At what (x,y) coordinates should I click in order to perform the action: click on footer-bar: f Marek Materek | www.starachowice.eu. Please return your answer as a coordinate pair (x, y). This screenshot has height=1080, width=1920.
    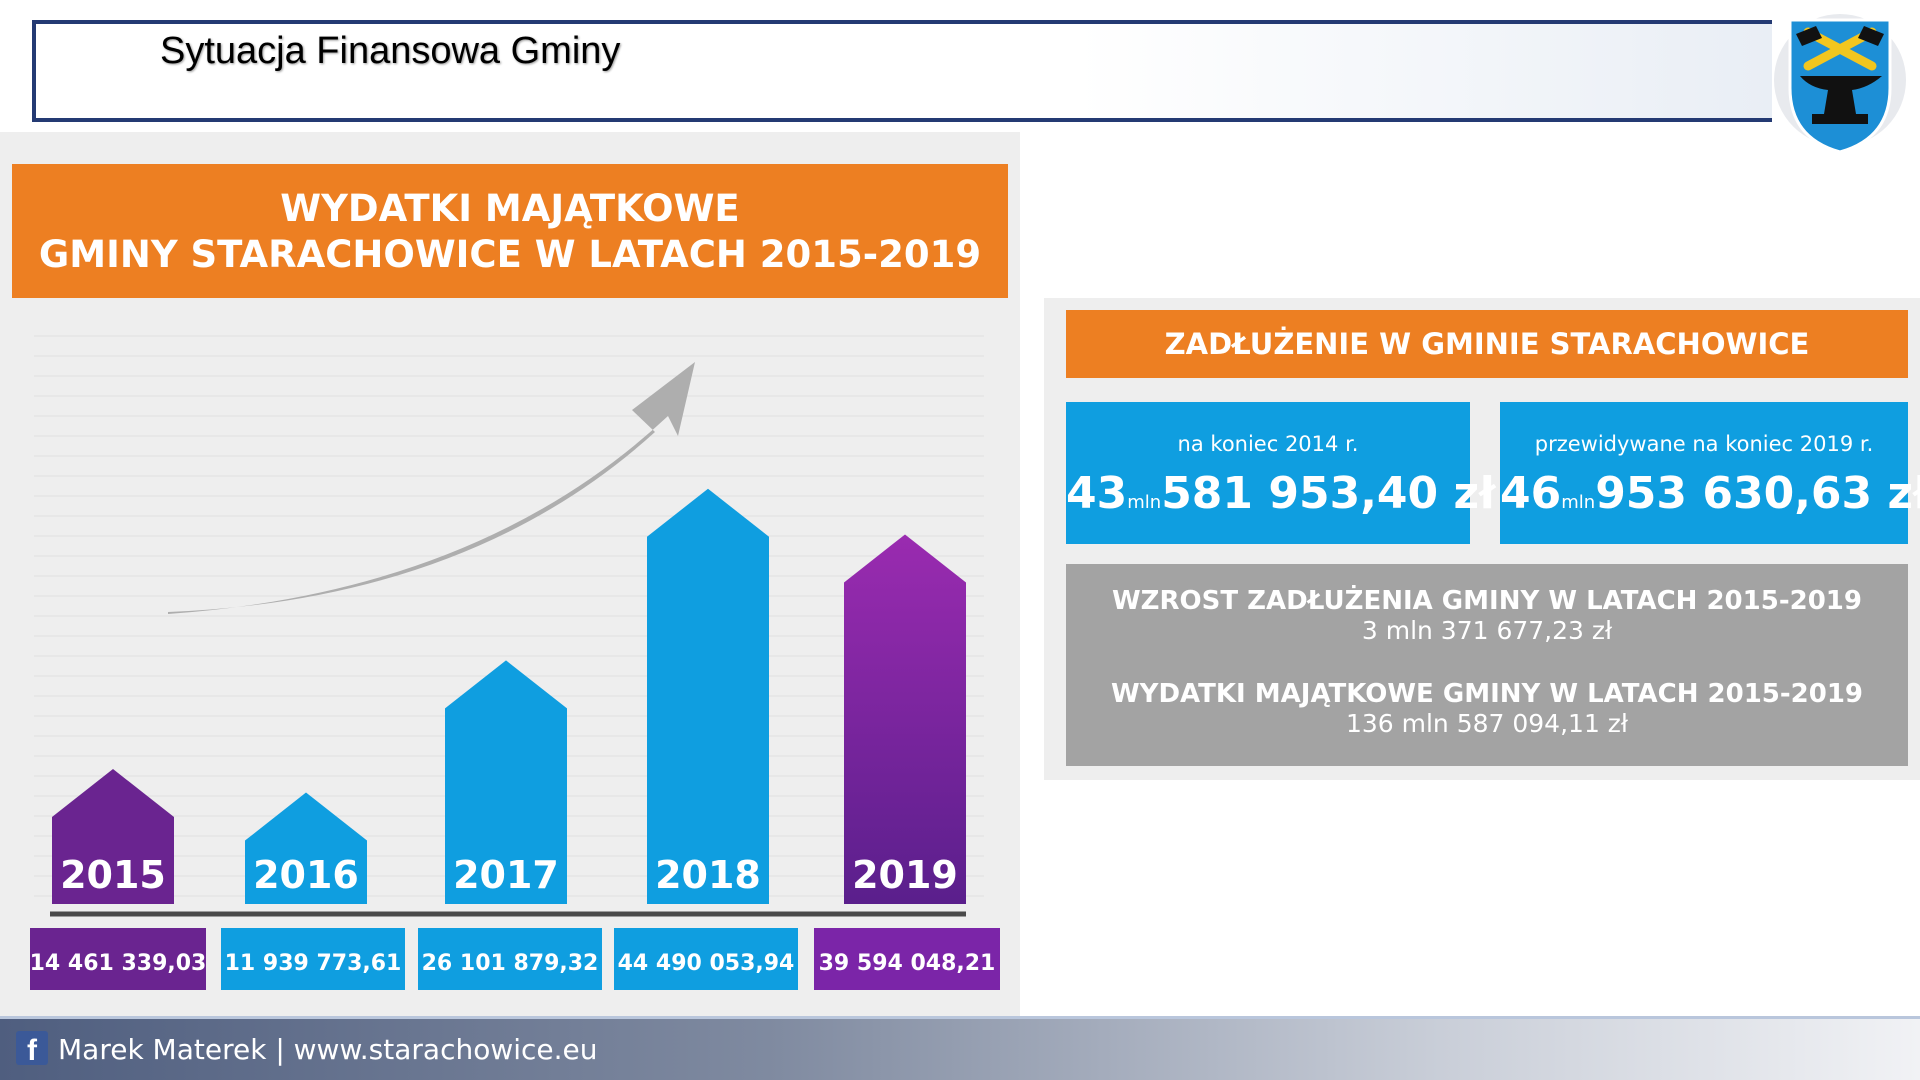
    Looking at the image, I should click on (960, 1048).